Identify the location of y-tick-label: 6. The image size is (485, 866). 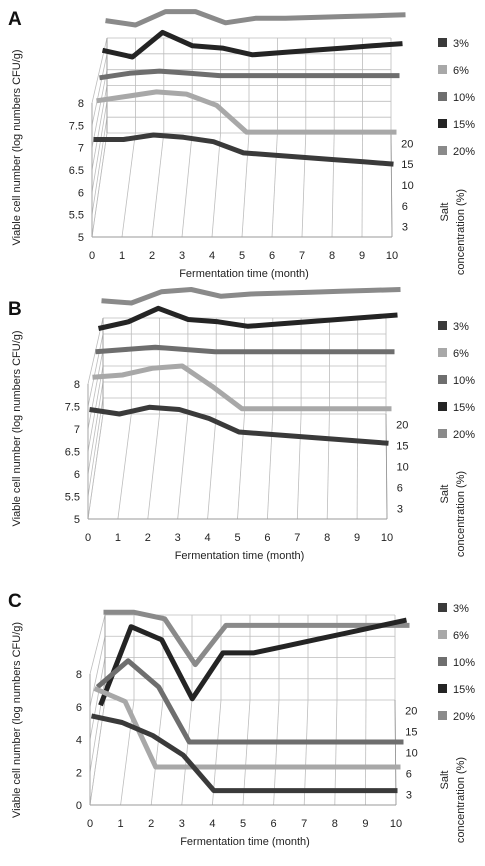
(77, 475).